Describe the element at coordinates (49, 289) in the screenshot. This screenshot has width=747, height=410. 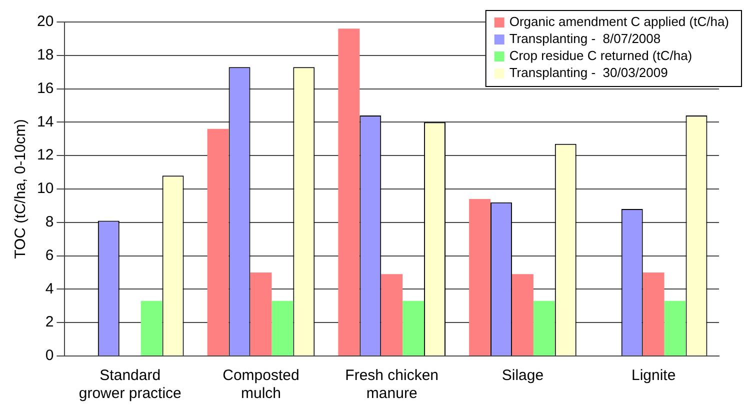
I see `y-tick-label: 4` at that location.